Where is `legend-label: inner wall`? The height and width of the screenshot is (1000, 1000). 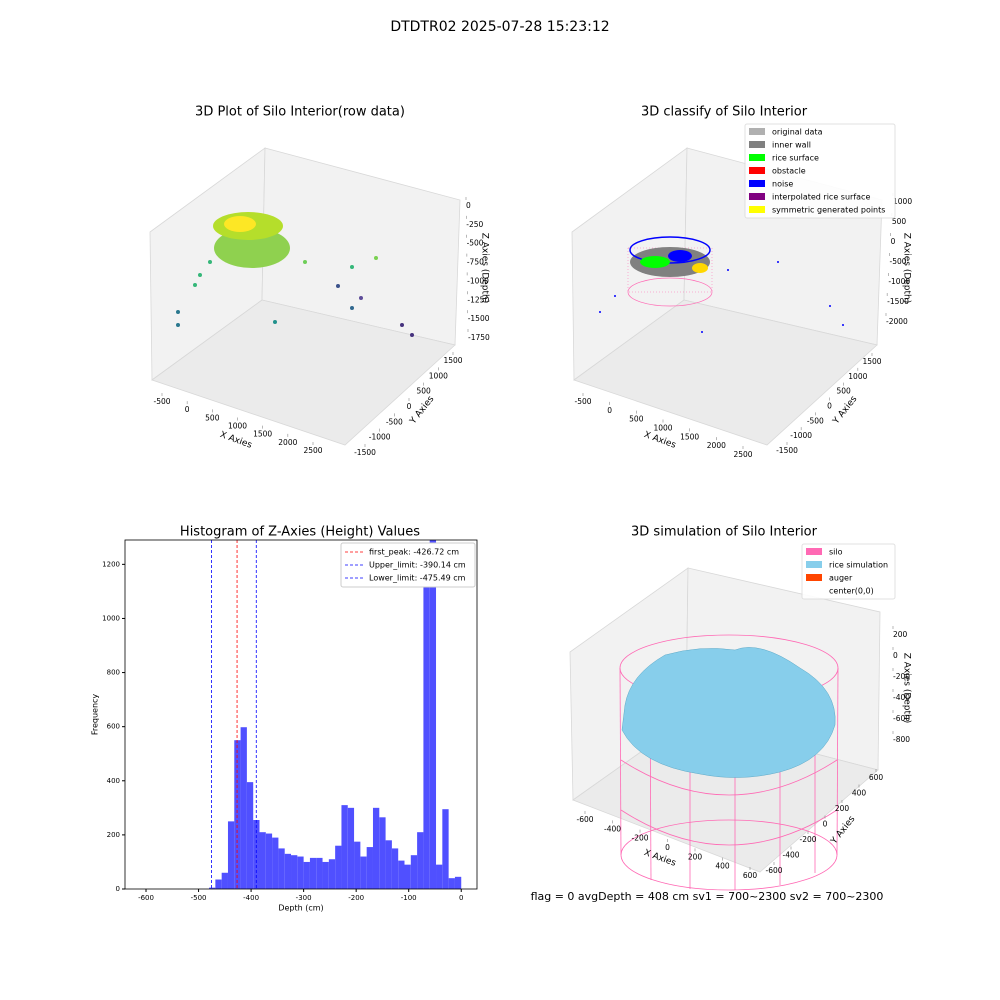
legend-label: inner wall is located at coordinates (791, 145).